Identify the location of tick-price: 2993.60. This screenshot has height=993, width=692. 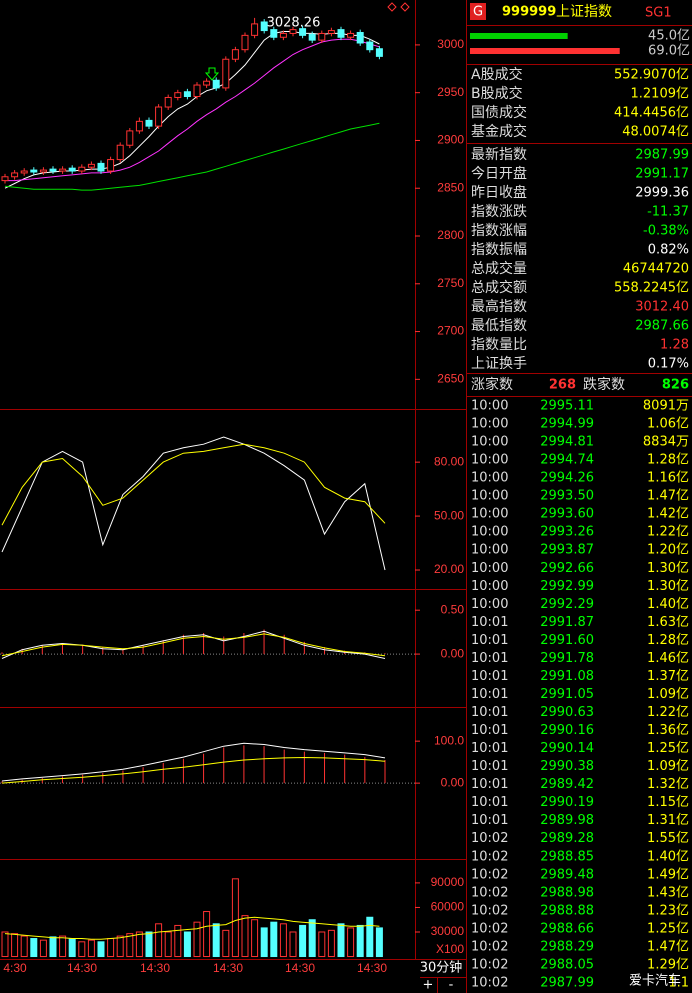
(567, 514).